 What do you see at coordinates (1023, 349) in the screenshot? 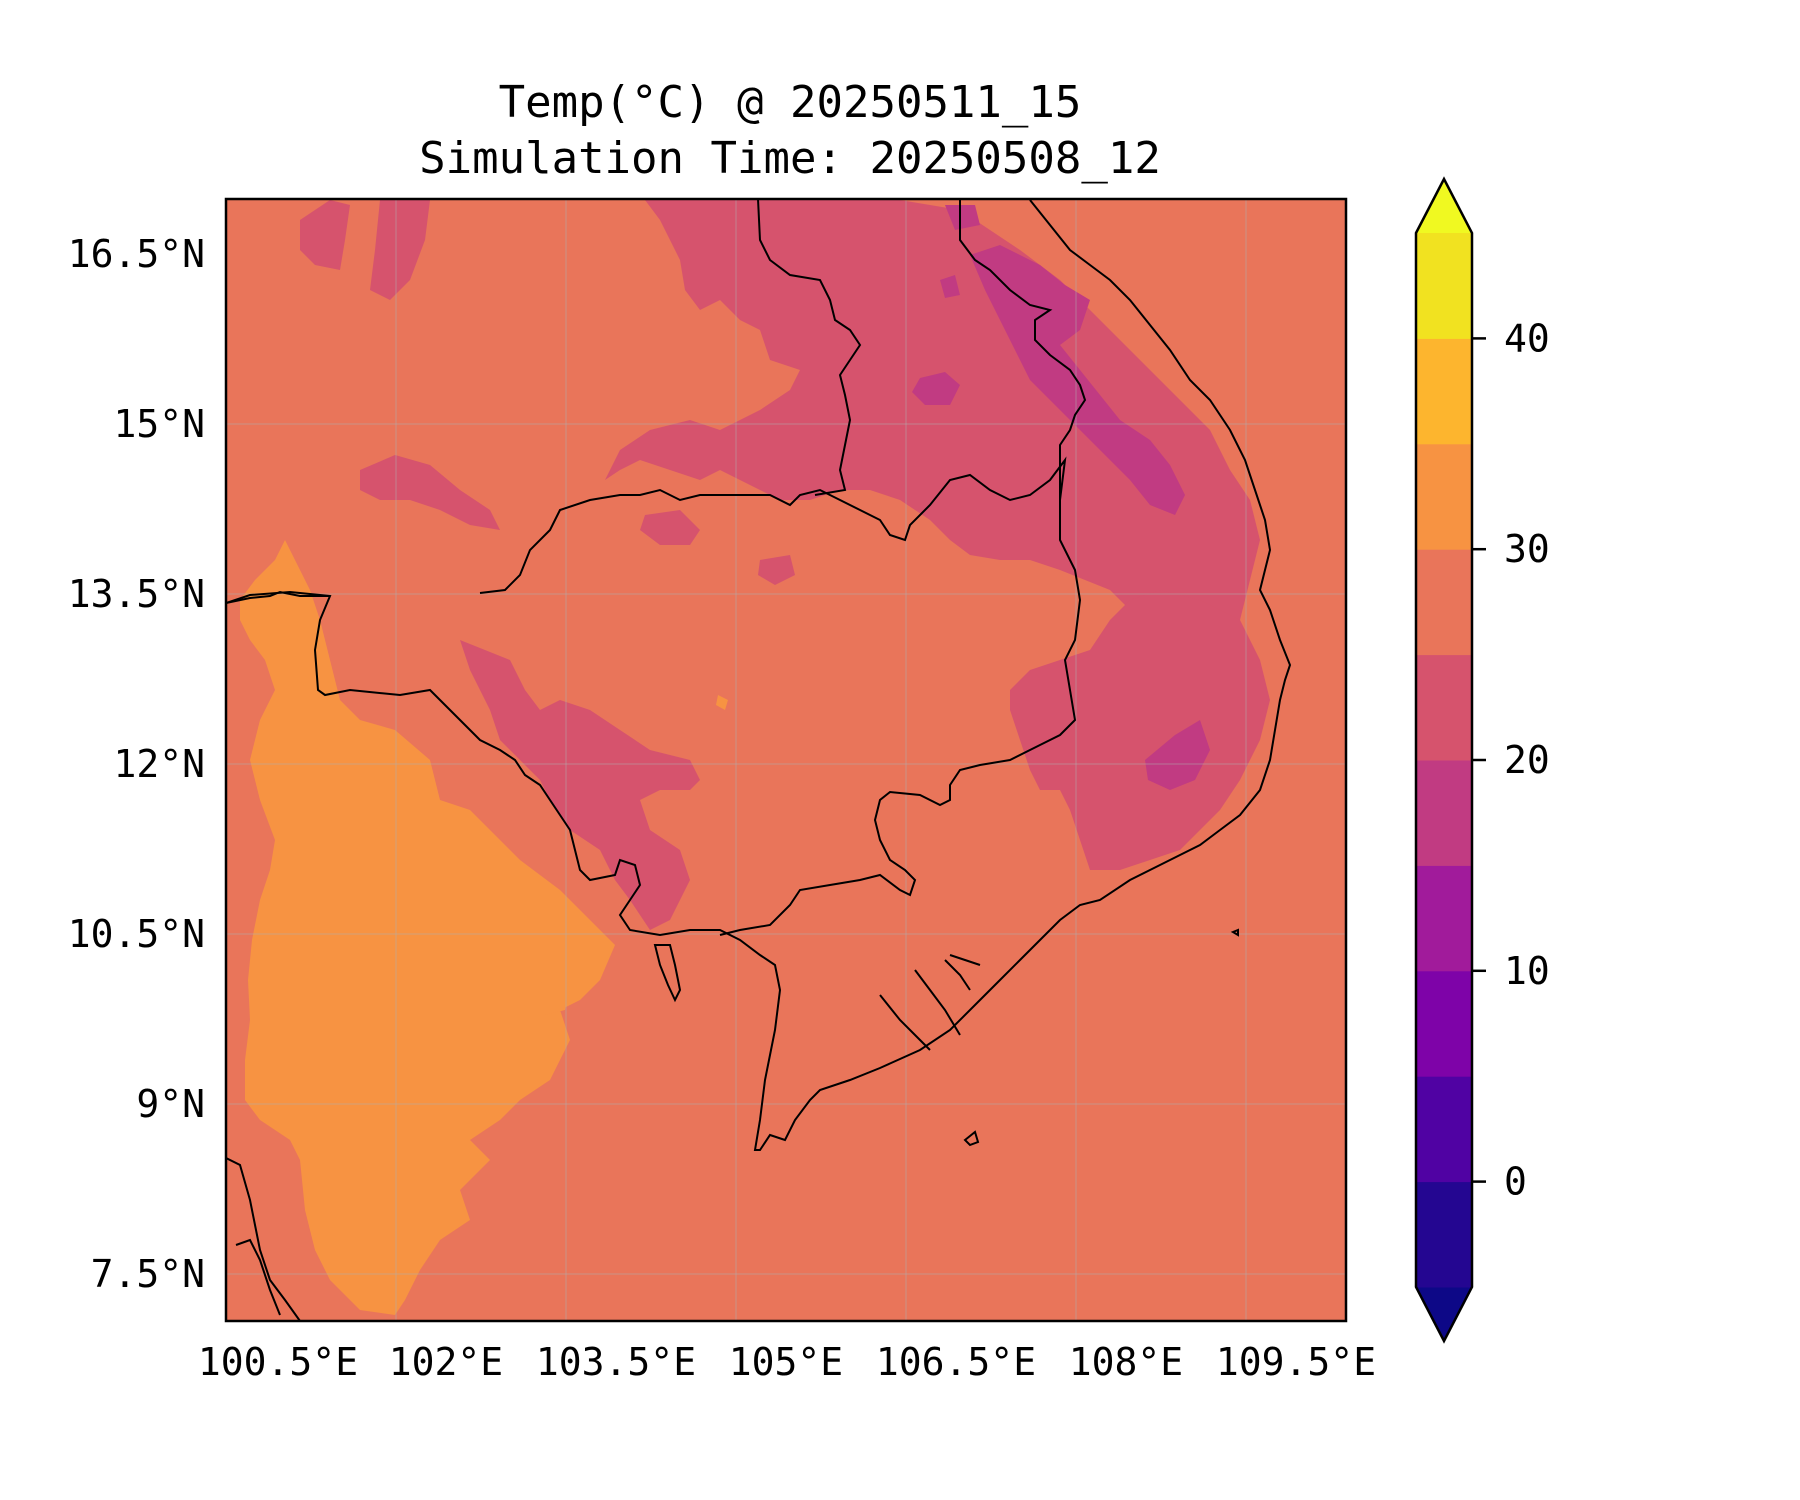
I see `border-laos-east` at bounding box center [1023, 349].